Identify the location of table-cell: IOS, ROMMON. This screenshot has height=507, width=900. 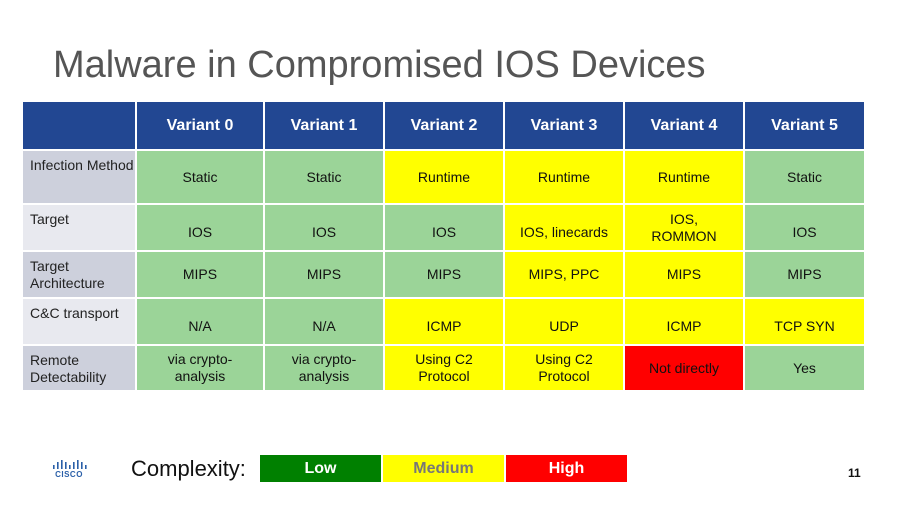
(684, 227).